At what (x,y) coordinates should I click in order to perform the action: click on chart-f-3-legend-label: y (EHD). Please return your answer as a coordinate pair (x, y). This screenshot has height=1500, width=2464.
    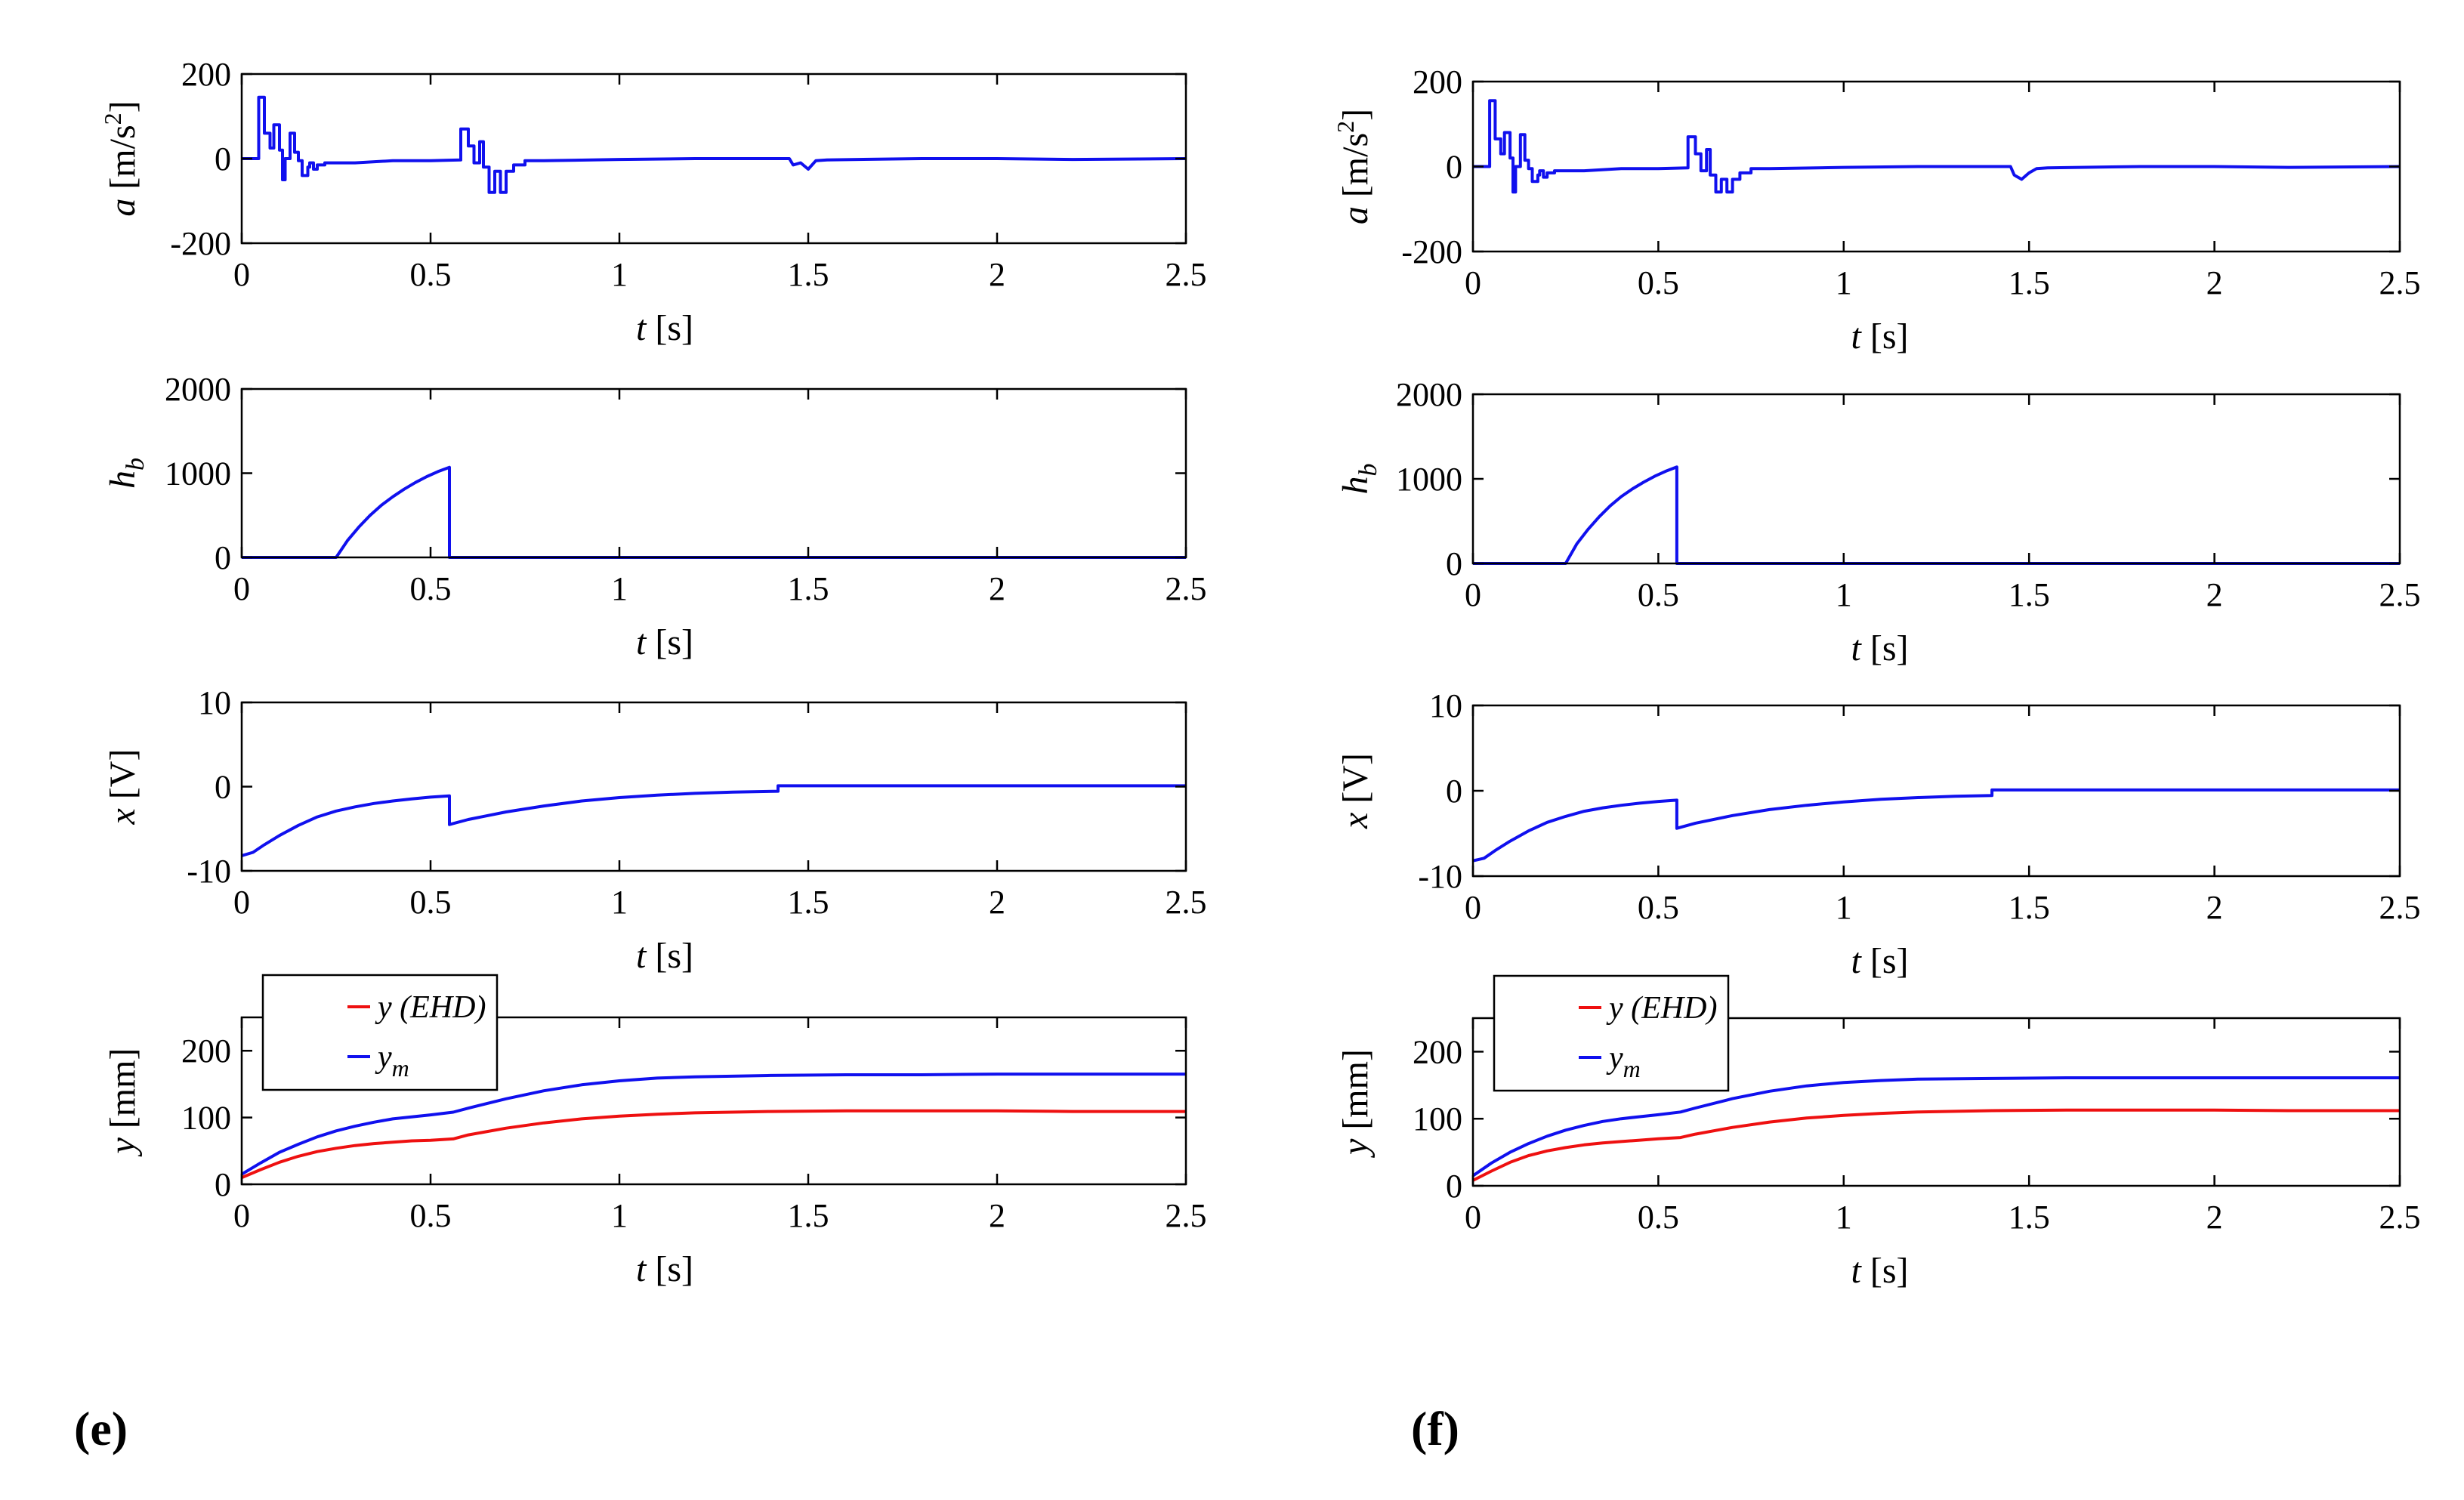
    Looking at the image, I should click on (1662, 1009).